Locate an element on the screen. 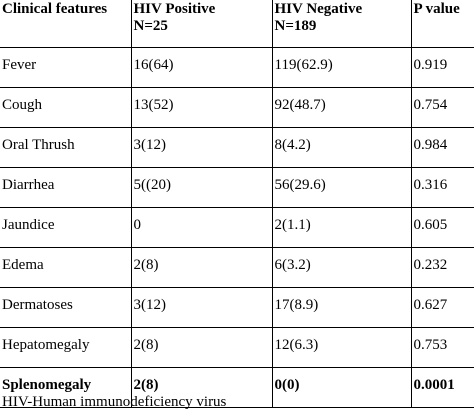 The width and height of the screenshot is (474, 413). cell-hiv-positive: 16(64) is located at coordinates (201, 67).